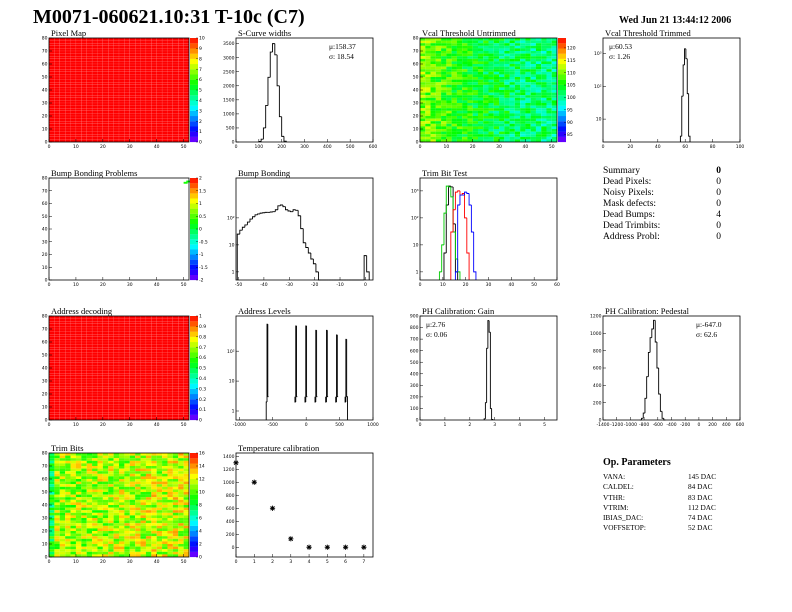  What do you see at coordinates (233, 412) in the screenshot?
I see `y-tick-label: 1` at bounding box center [233, 412].